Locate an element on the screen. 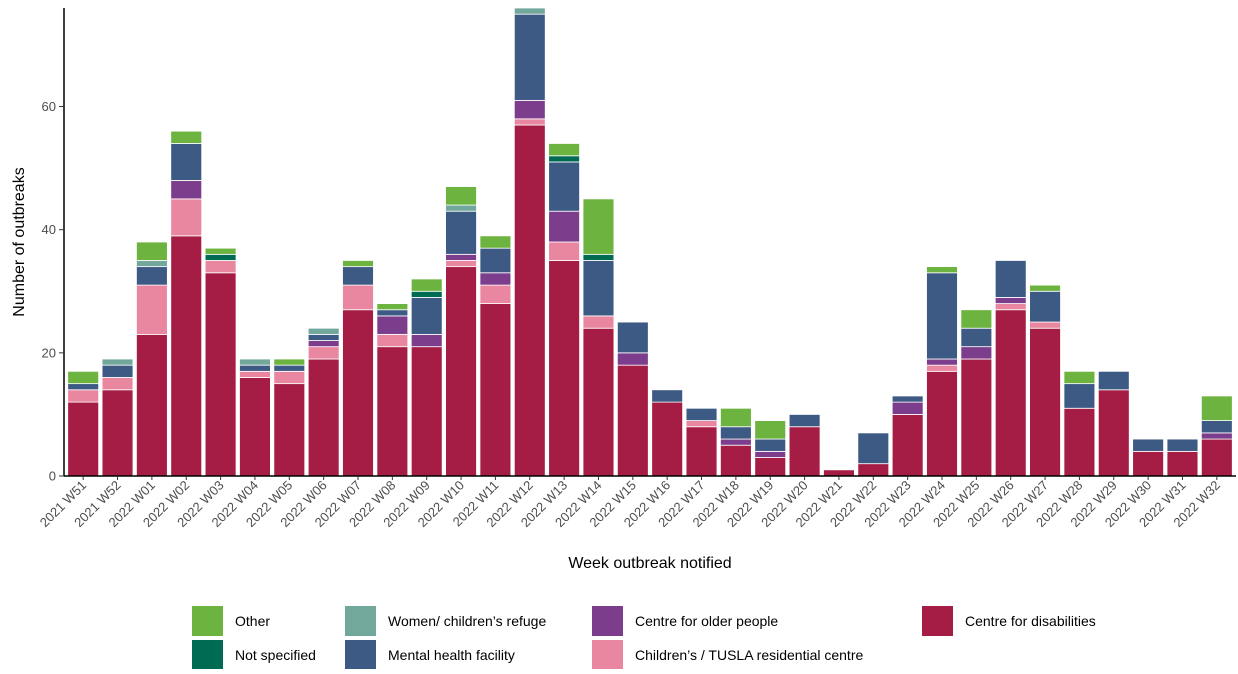 The height and width of the screenshot is (674, 1238). legend-label: Women/ children’s refuge is located at coordinates (467, 621).